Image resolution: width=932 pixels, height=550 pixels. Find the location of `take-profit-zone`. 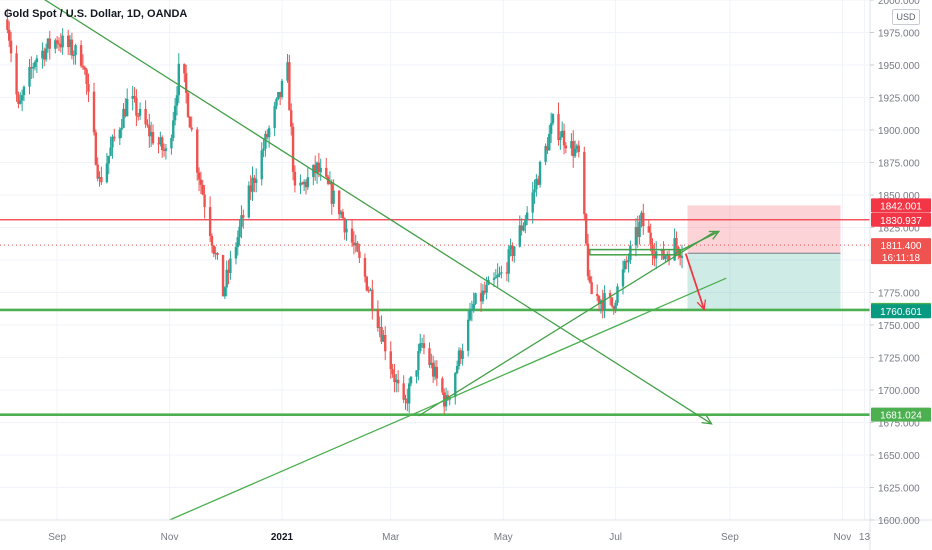

take-profit-zone is located at coordinates (764, 281).